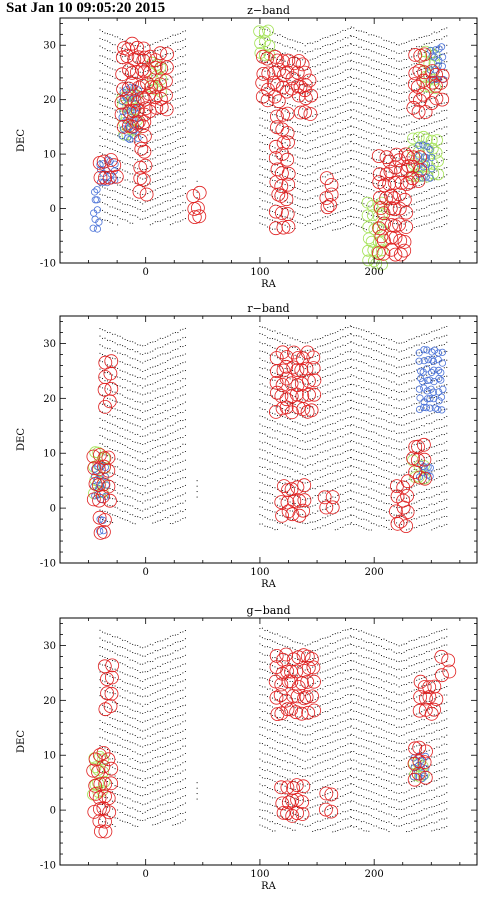  Describe the element at coordinates (268, 10) in the screenshot. I see `panel-title: z−band` at that location.